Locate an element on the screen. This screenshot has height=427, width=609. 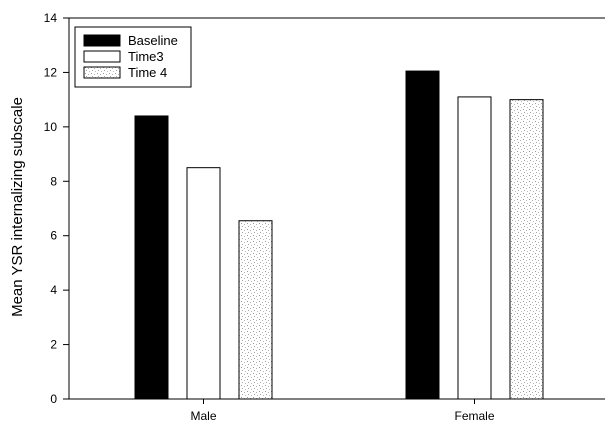
y-tick-label: 8 is located at coordinates (53, 181).